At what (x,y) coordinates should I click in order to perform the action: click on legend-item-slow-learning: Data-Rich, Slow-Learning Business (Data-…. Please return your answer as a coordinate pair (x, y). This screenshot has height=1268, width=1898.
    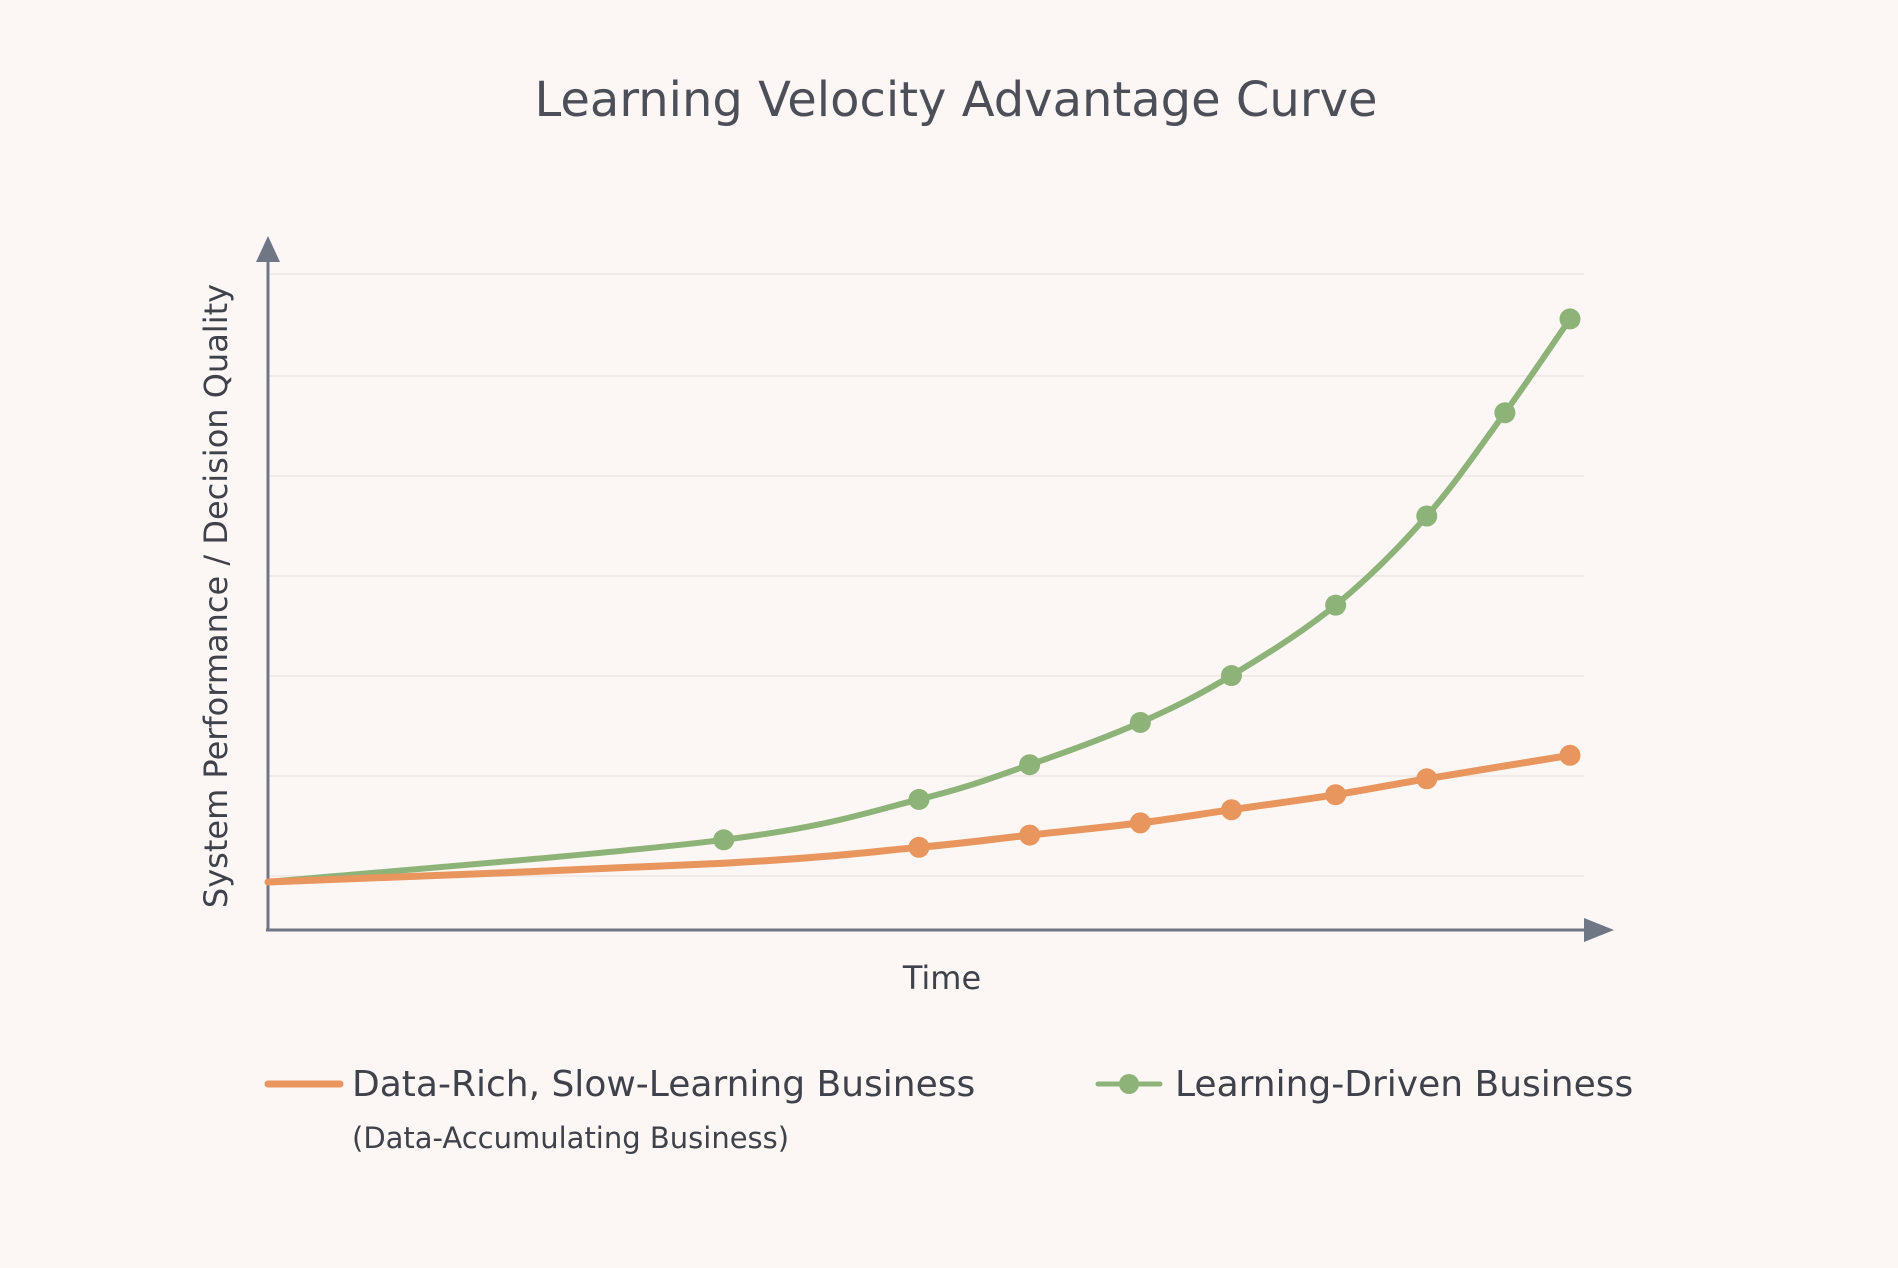
    Looking at the image, I should click on (619, 1109).